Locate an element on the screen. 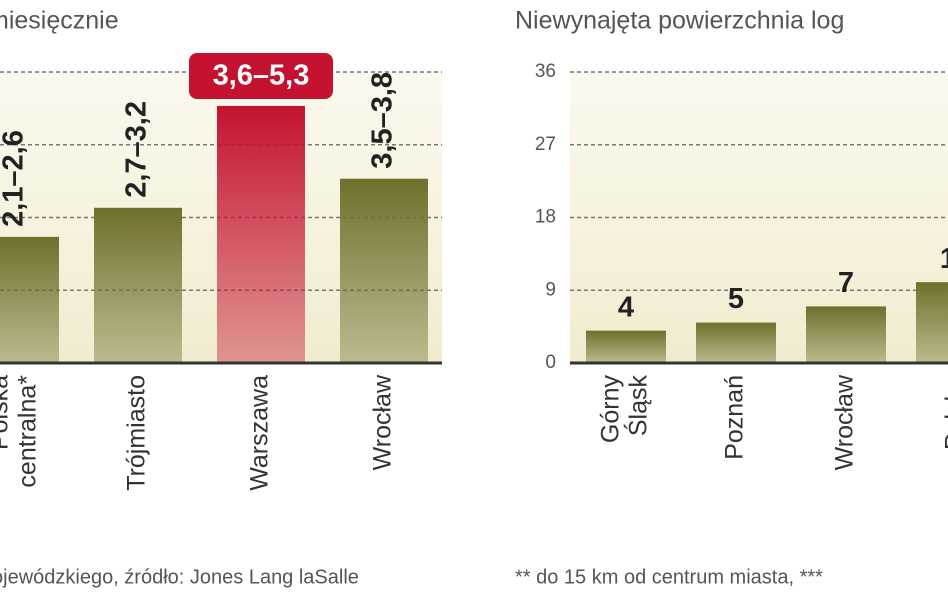  value-label: 7 is located at coordinates (846, 283).